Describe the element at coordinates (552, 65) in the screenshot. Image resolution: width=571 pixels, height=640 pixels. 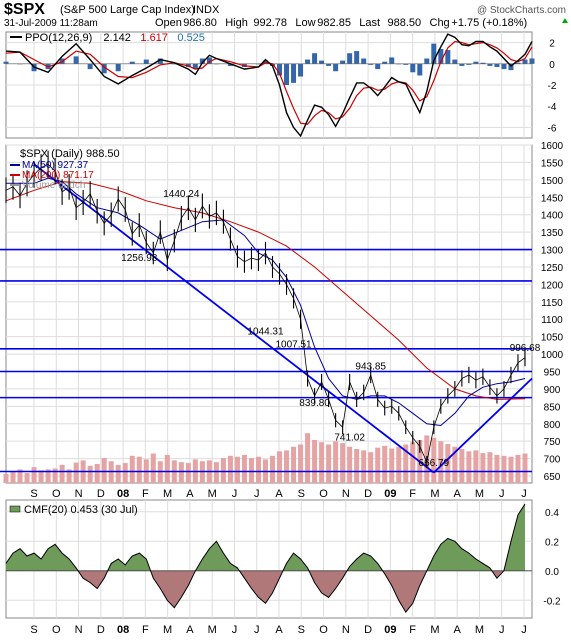
I see `ppo-tick-label: 0` at that location.